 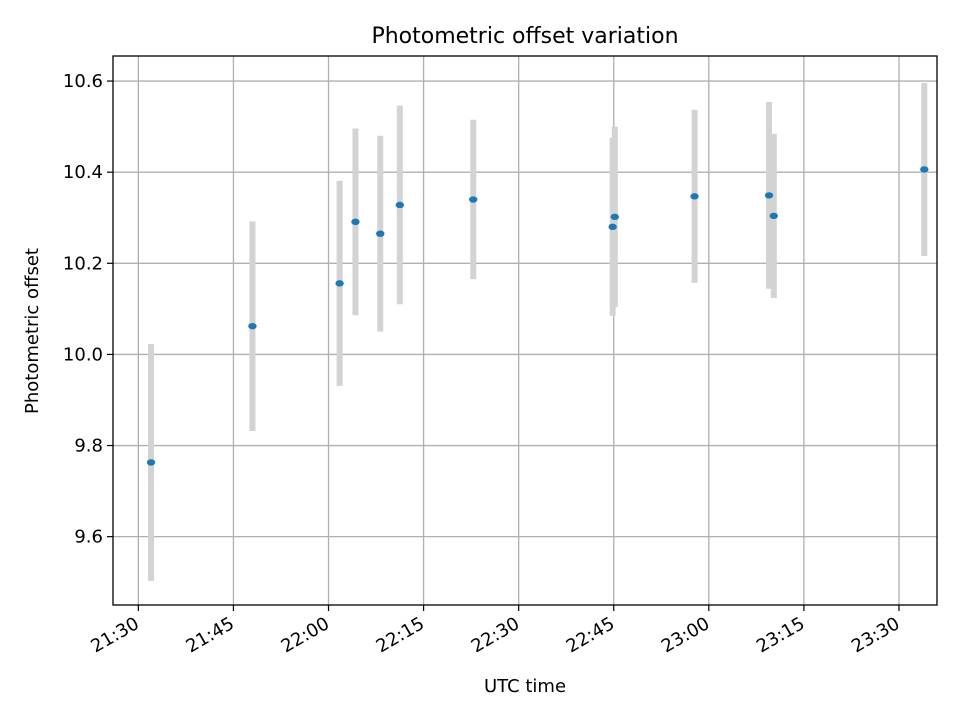 What do you see at coordinates (88, 537) in the screenshot?
I see `y-tick-label: 9.6` at bounding box center [88, 537].